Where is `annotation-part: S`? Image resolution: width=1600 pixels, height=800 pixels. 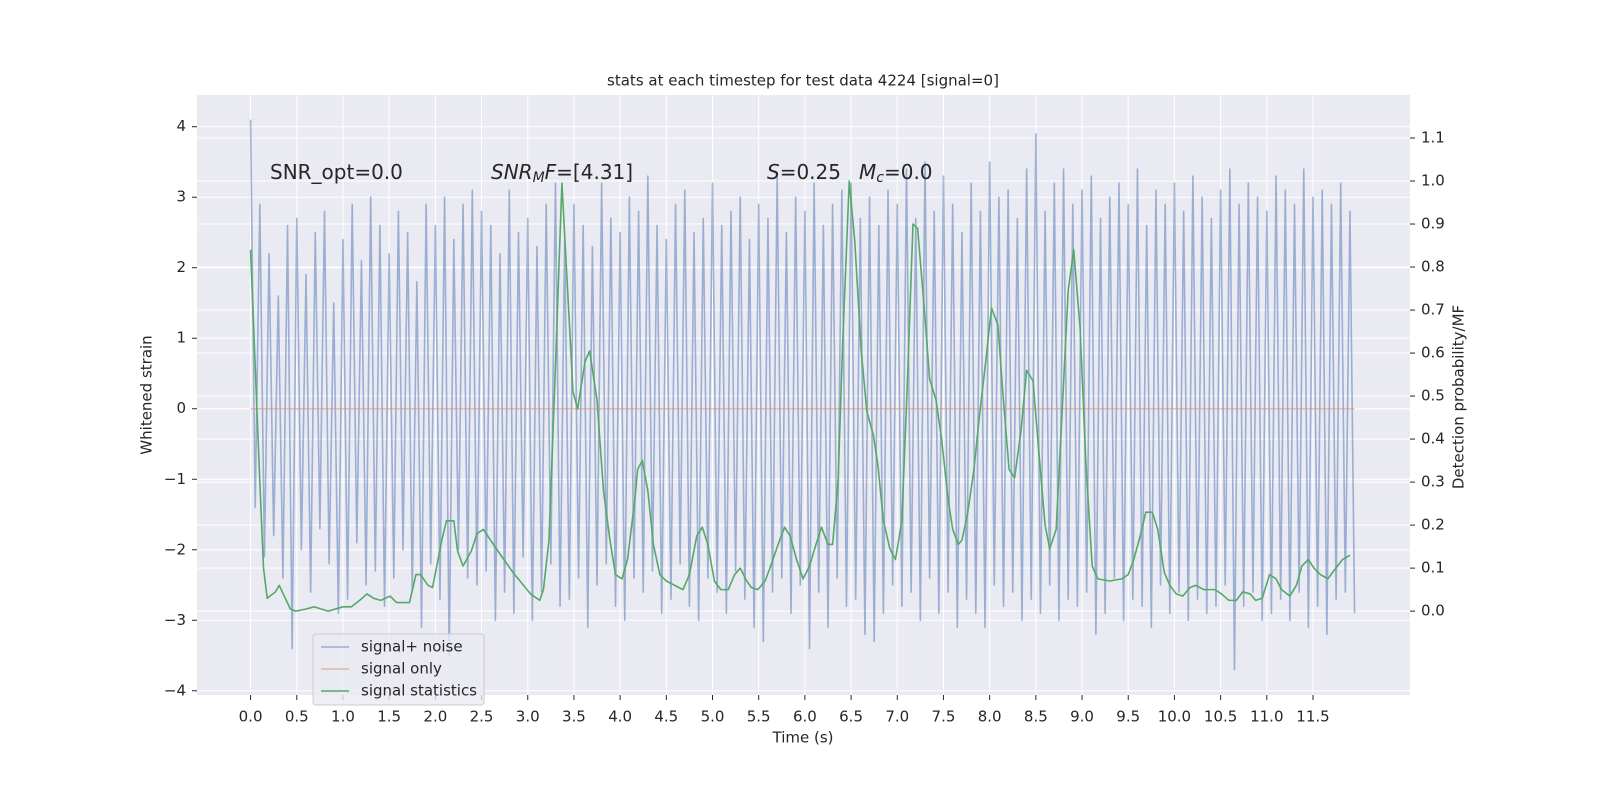 annotation-part: S is located at coordinates (773, 172).